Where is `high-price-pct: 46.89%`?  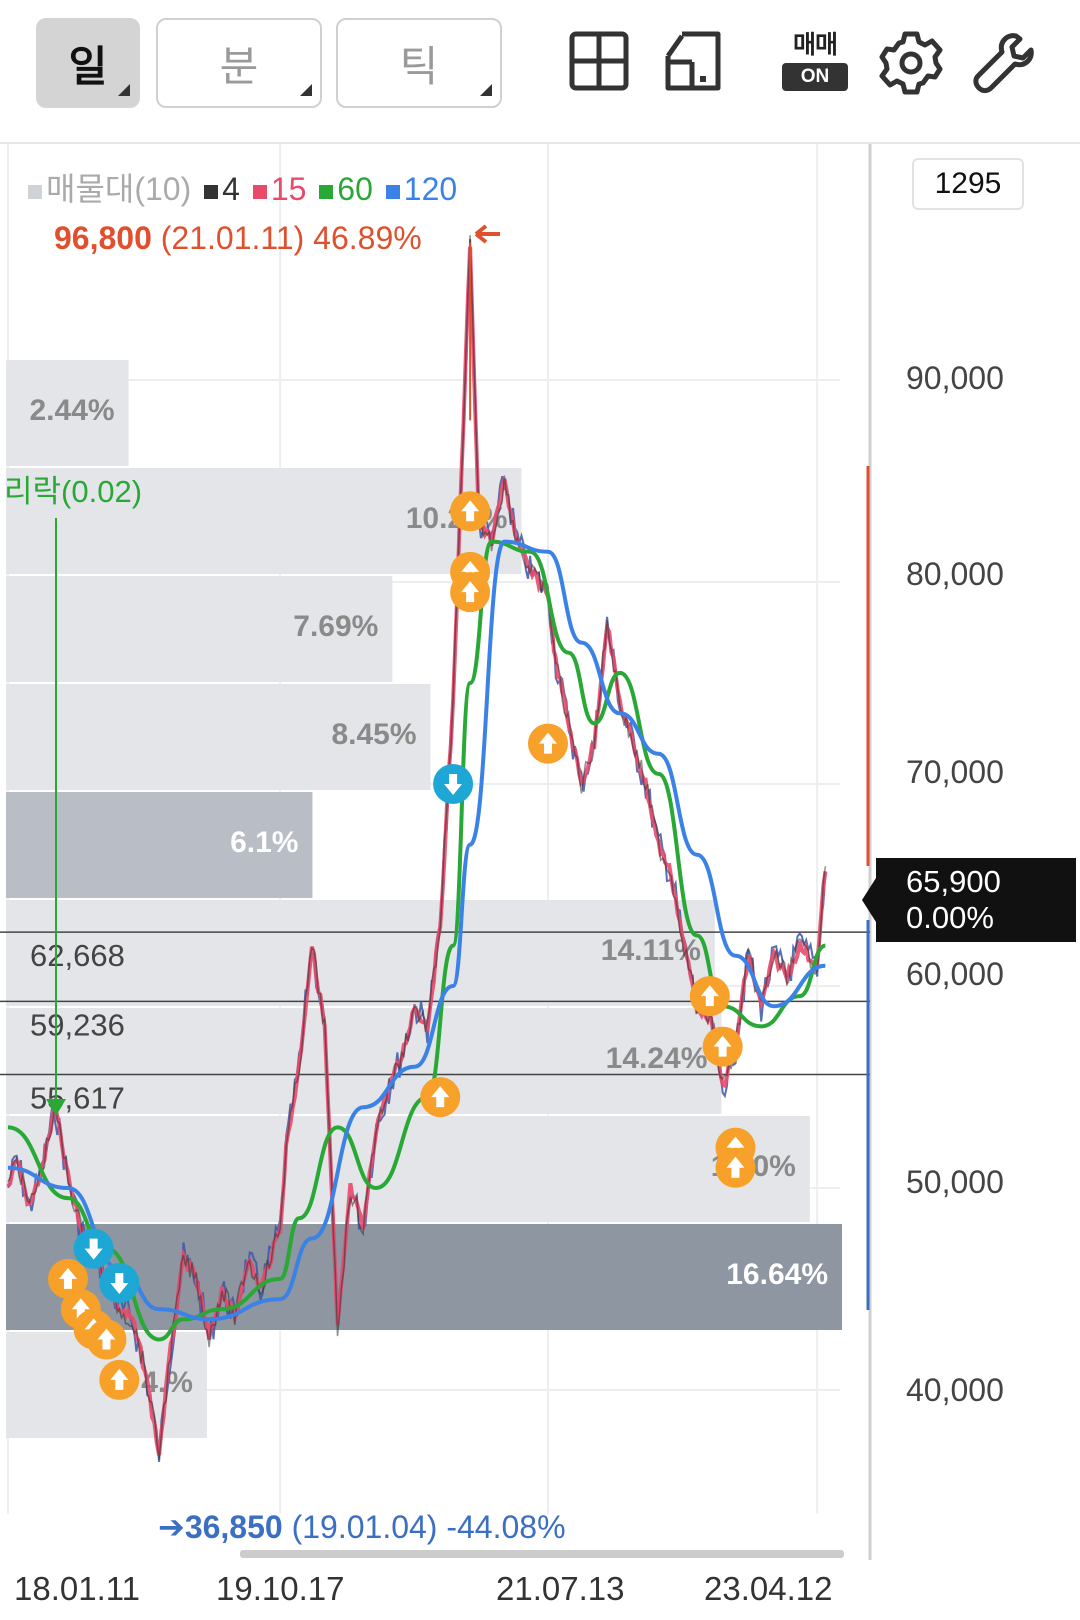 high-price-pct: 46.89% is located at coordinates (367, 238).